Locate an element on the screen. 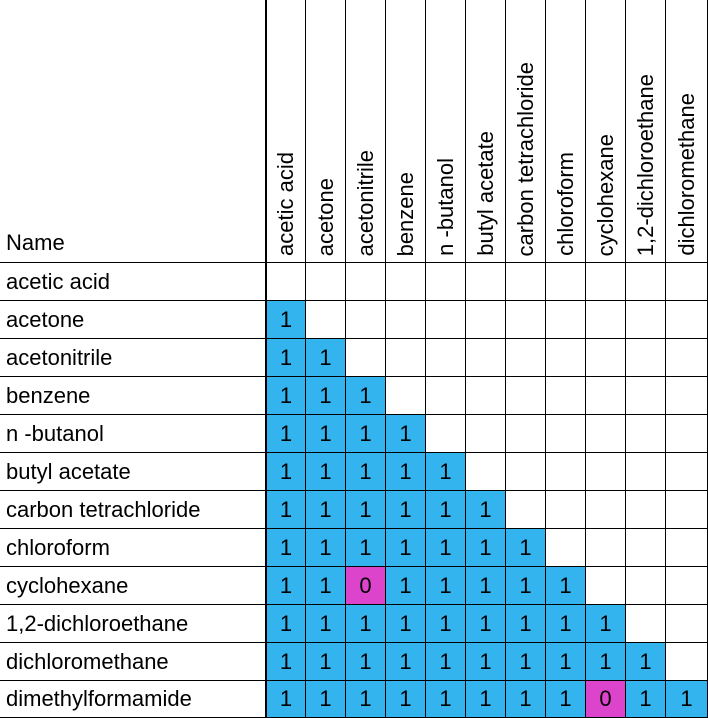 Image resolution: width=708 pixels, height=718 pixels. column-header-label: cyclohexane is located at coordinates (605, 194).